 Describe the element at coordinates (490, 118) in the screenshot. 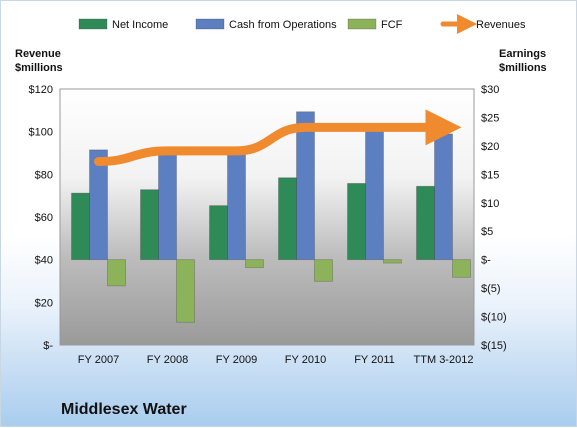

I see `right-tick-label: $25` at that location.